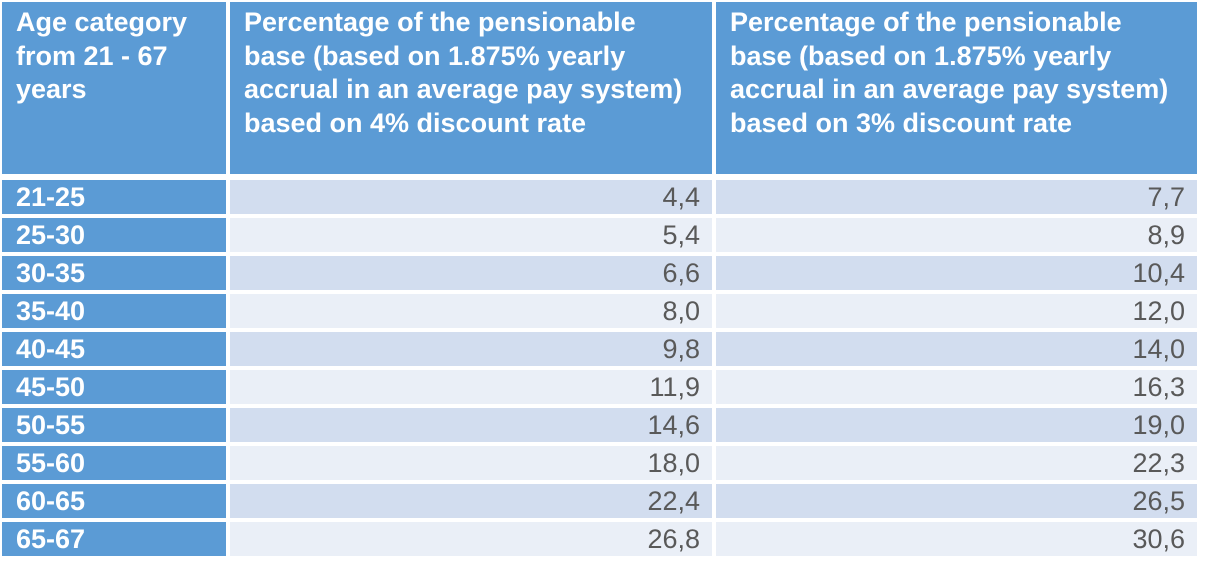 The width and height of the screenshot is (1206, 566). Describe the element at coordinates (114, 273) in the screenshot. I see `age-cell: 30-35` at that location.